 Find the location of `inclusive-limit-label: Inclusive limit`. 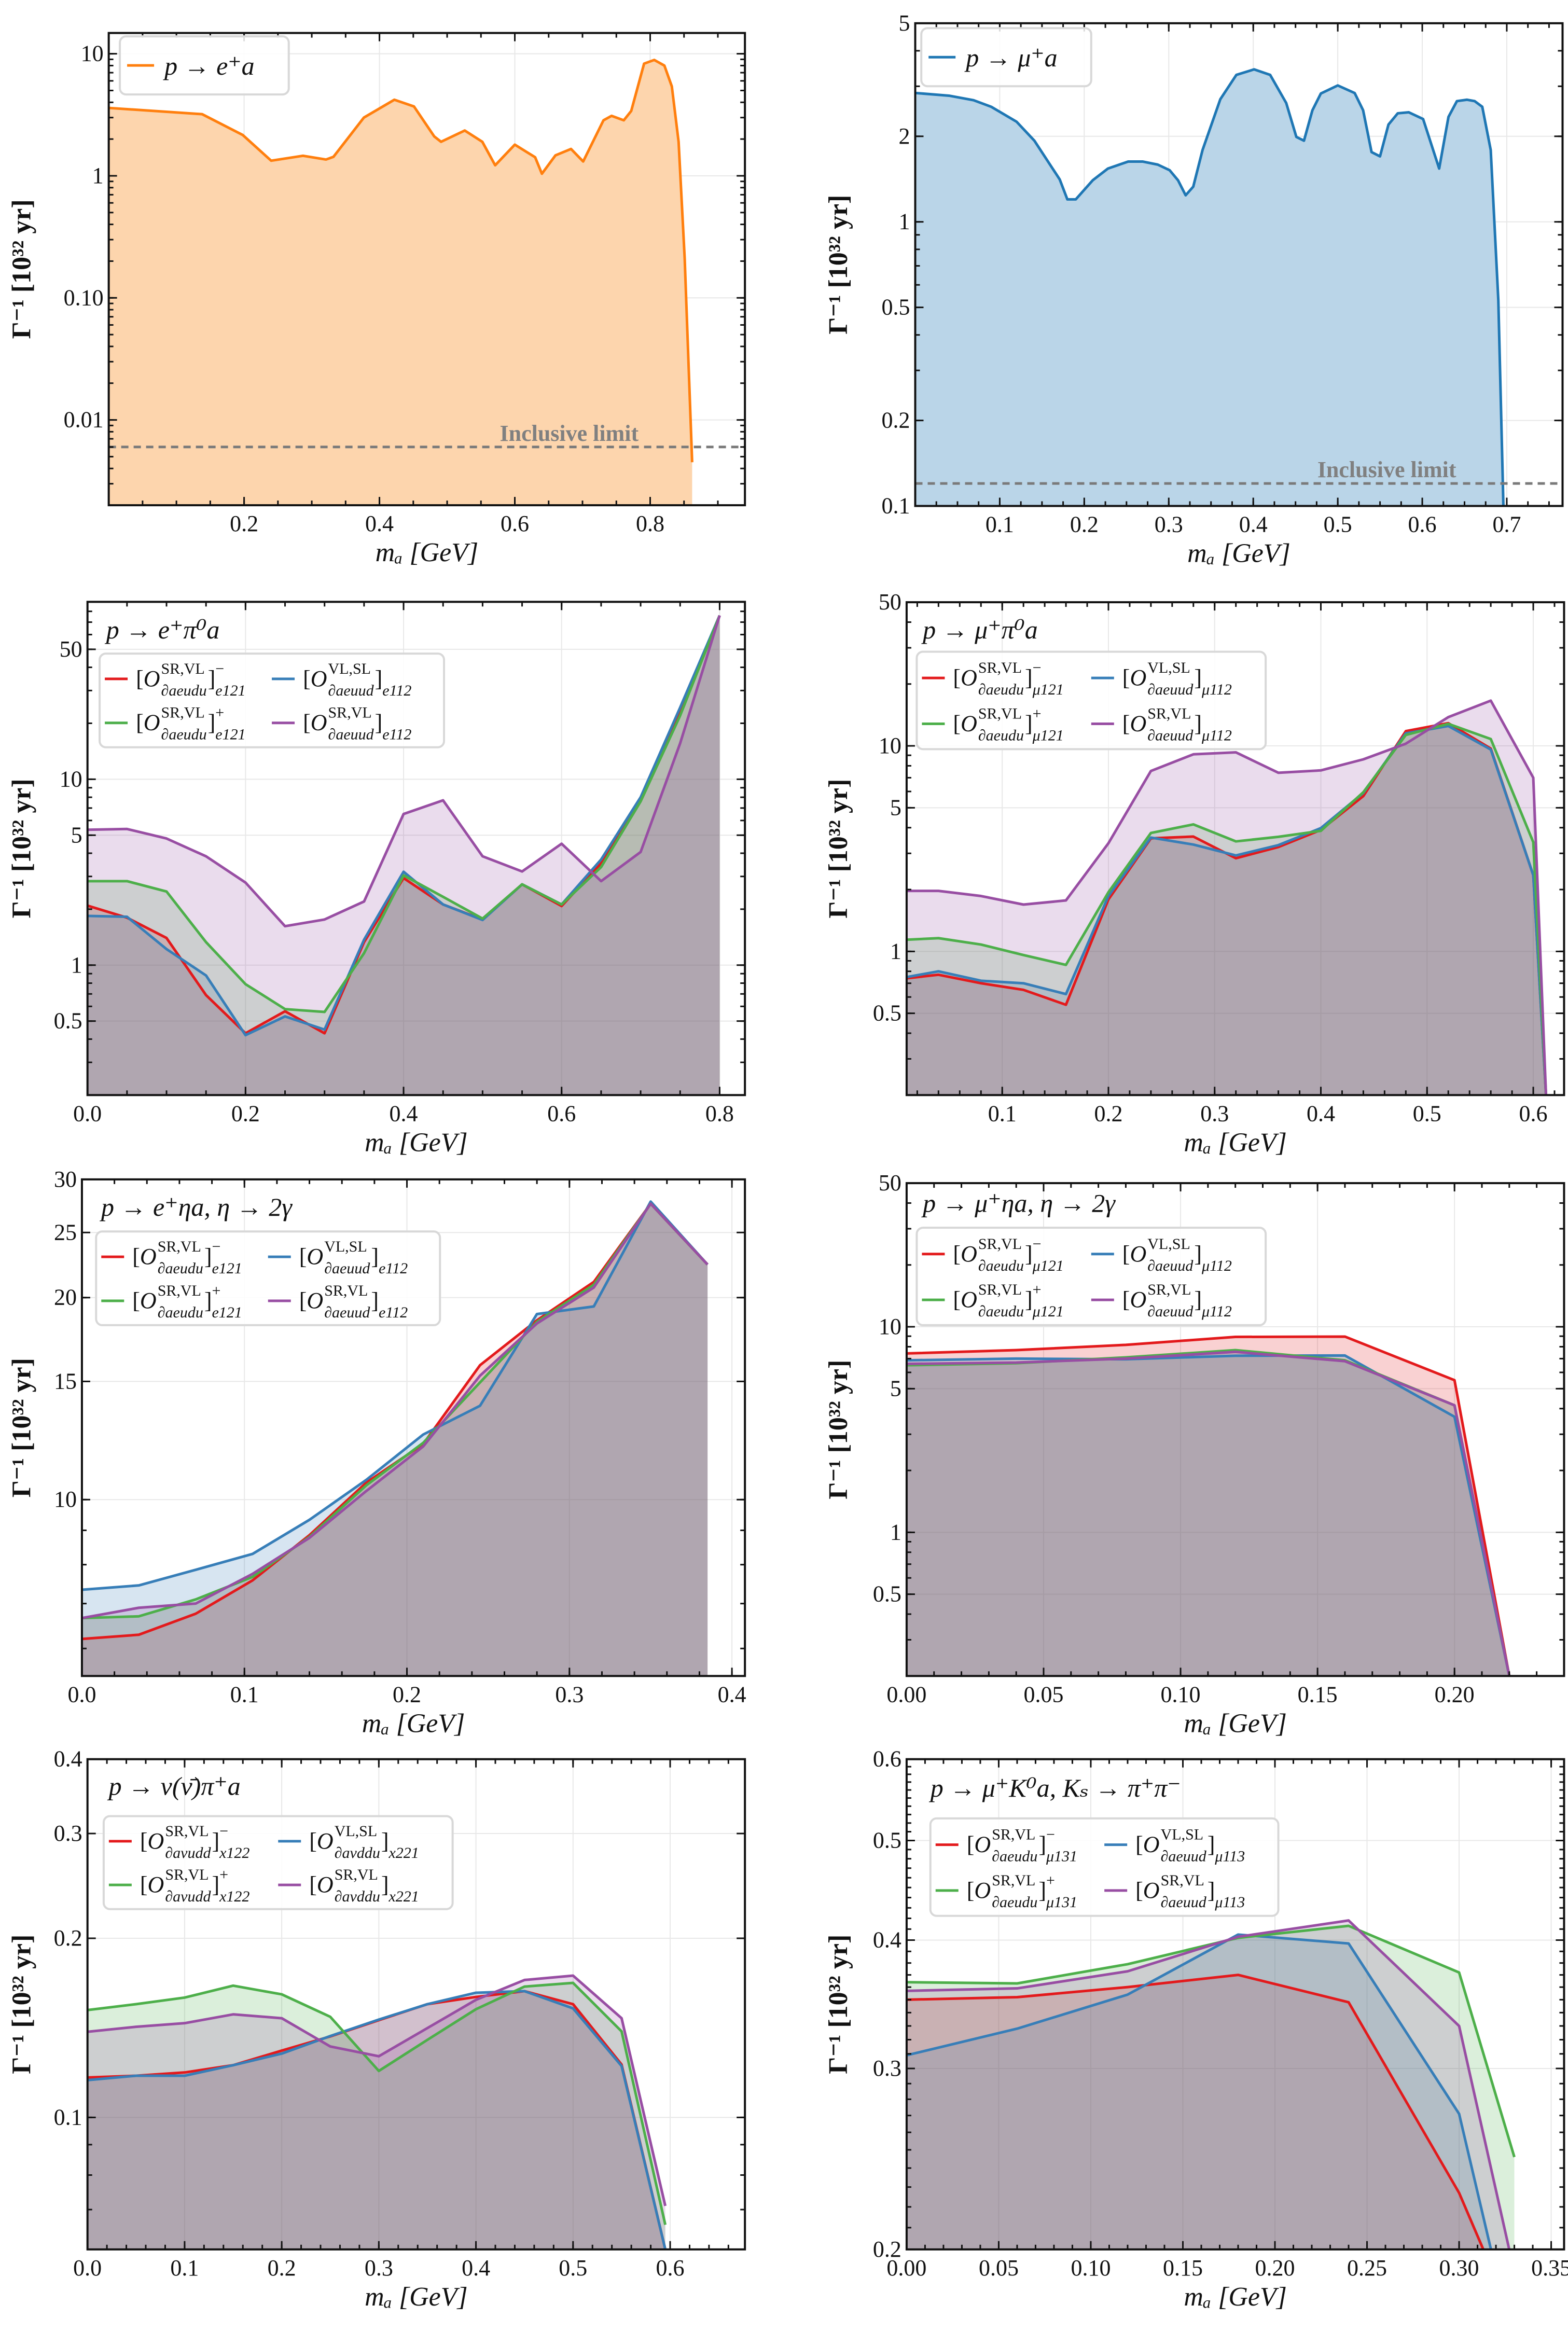

inclusive-limit-label: Inclusive limit is located at coordinates (569, 433).